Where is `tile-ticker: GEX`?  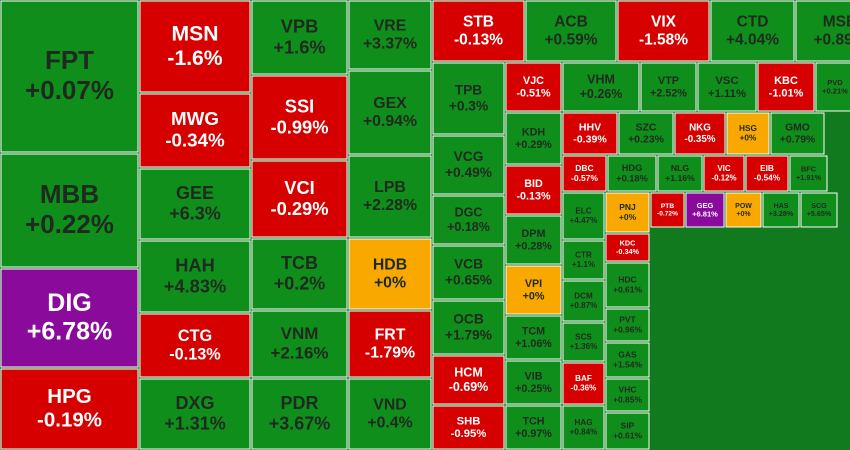
tile-ticker: GEX is located at coordinates (390, 103).